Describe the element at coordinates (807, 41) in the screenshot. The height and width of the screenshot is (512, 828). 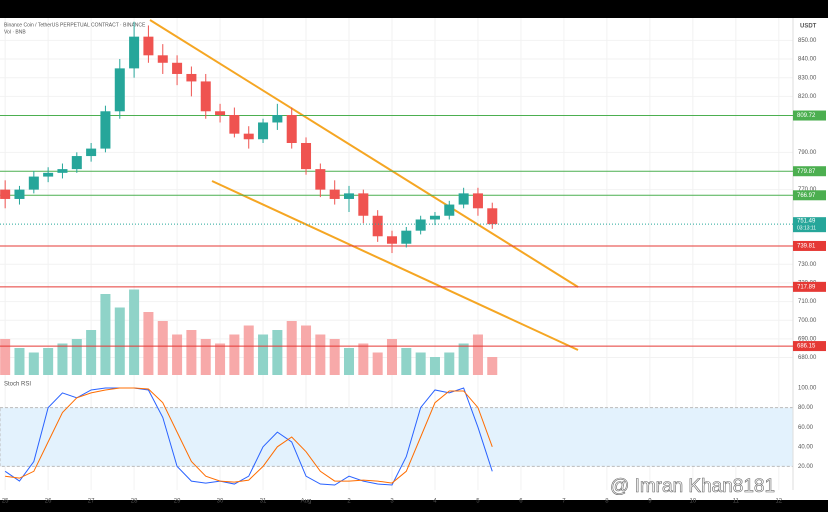
I see `y-tick-label: 850.00` at that location.